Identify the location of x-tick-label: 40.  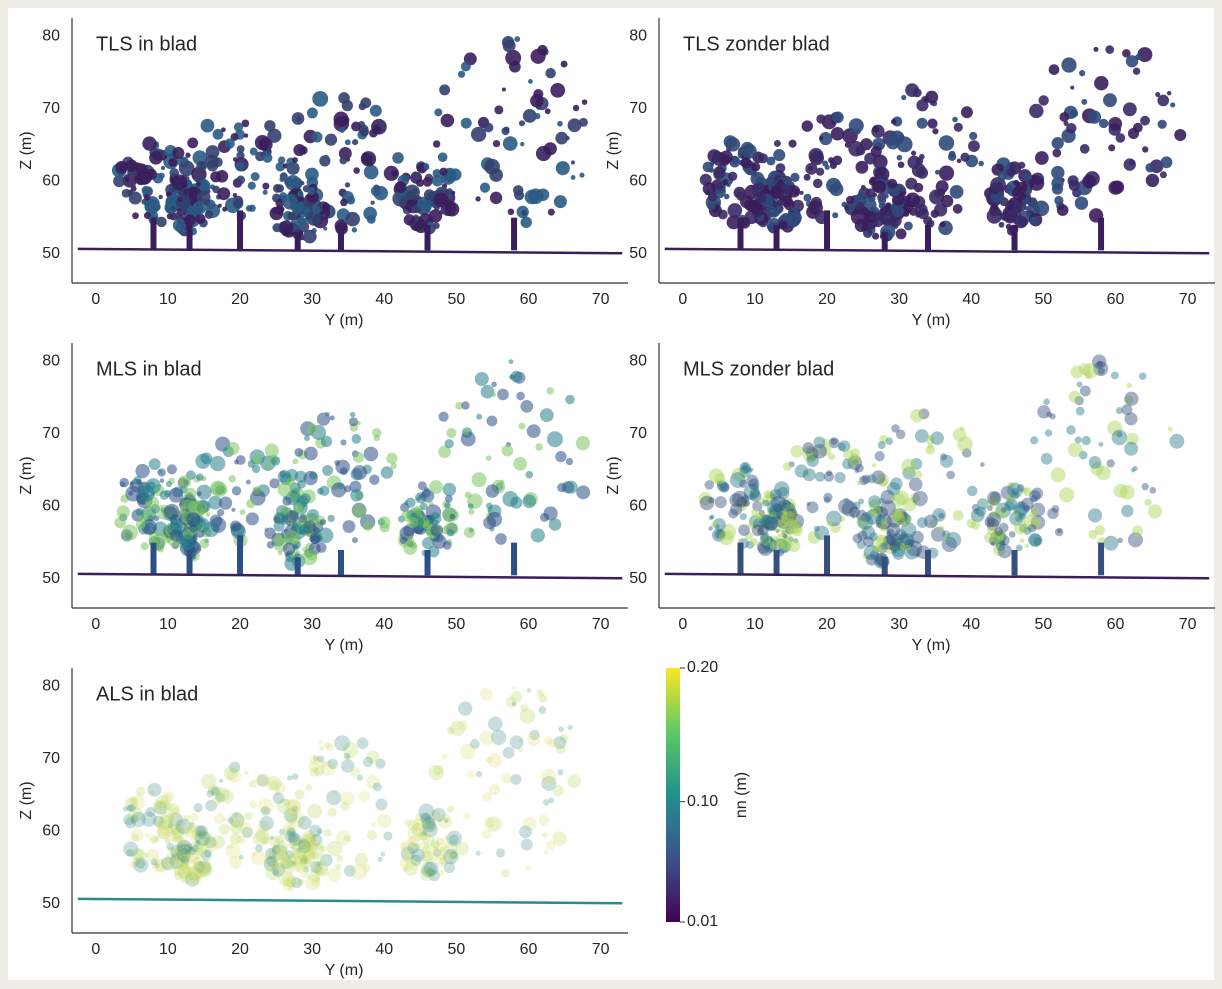
(384, 949).